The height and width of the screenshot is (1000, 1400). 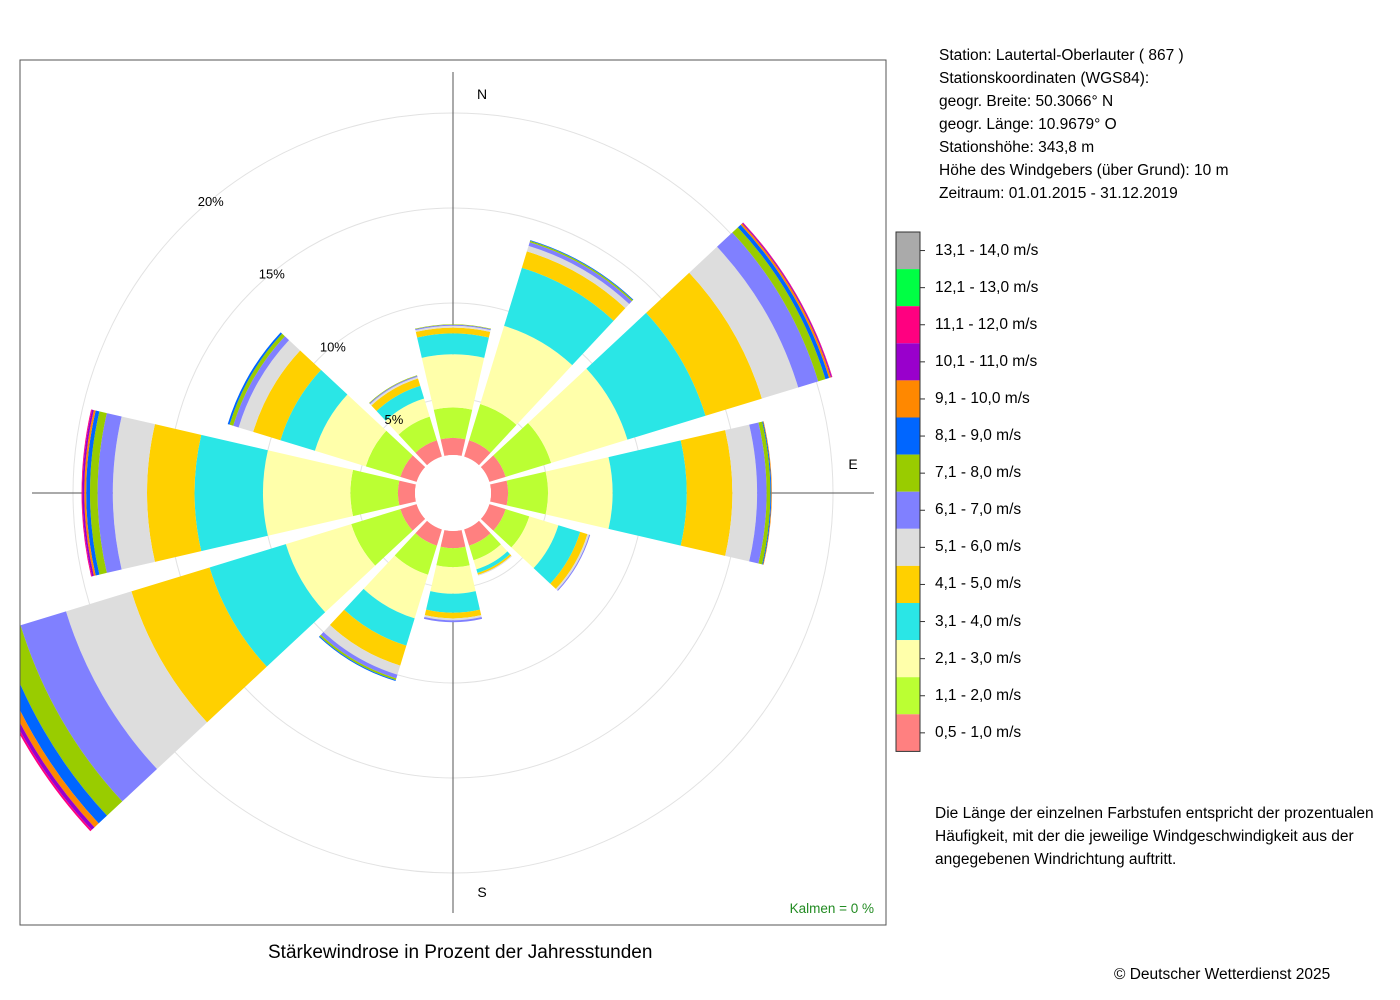 I want to click on period: Zeitraum: 01.01.2015 - 31.12.2019, so click(x=1058, y=193).